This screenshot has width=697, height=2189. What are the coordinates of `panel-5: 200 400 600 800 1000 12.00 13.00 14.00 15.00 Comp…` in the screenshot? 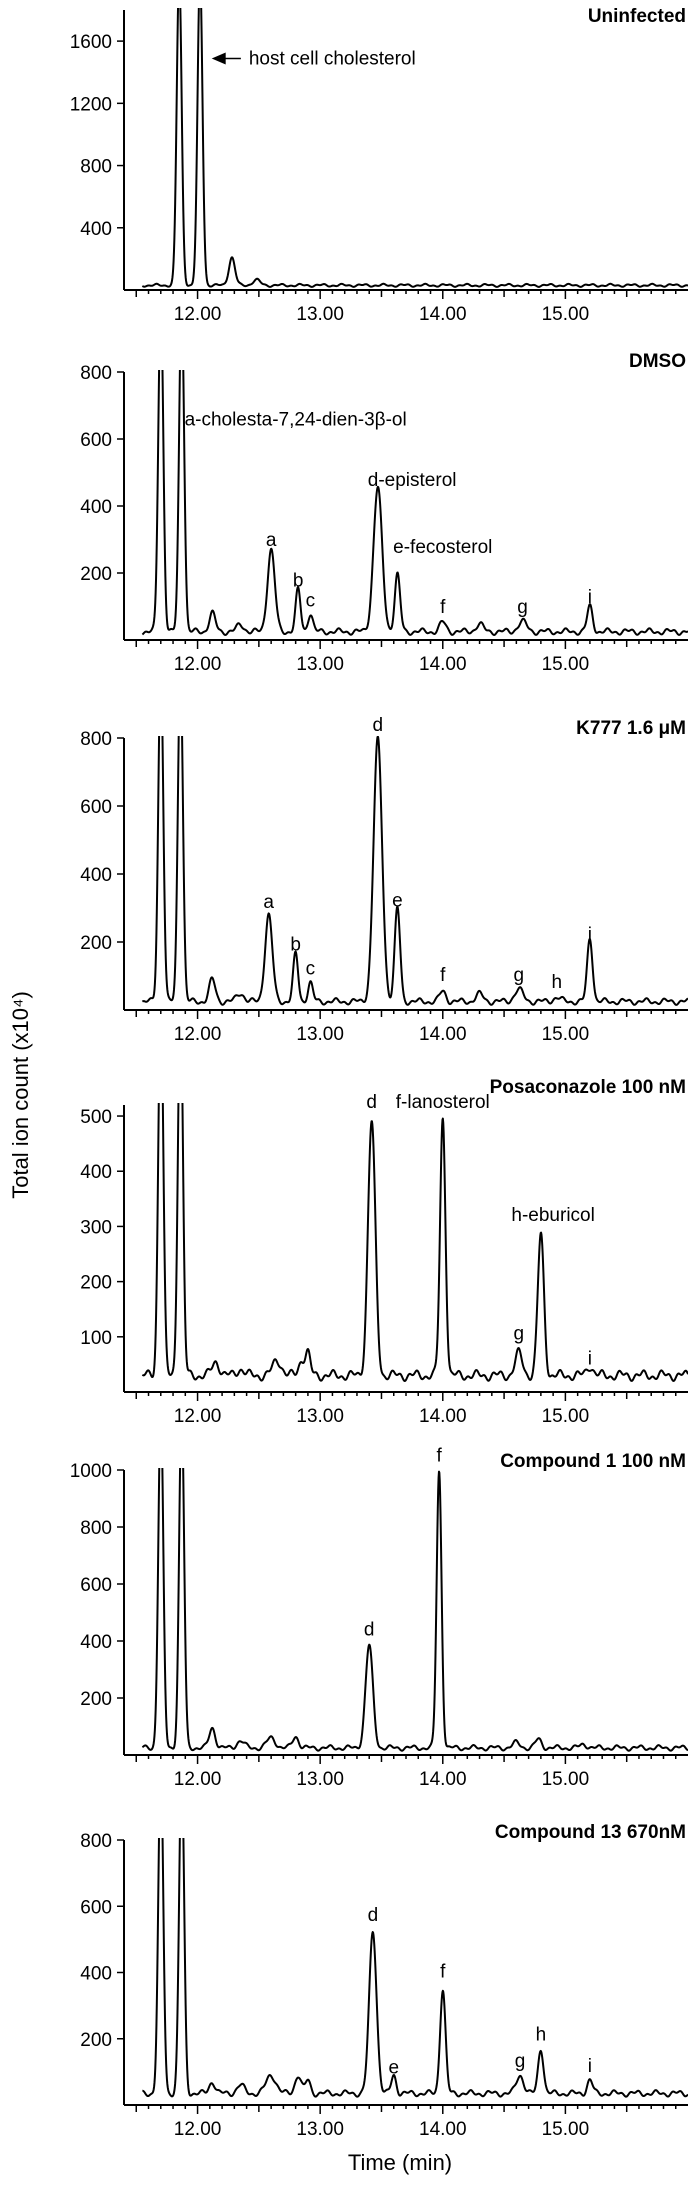 It's located at (379, 1617).